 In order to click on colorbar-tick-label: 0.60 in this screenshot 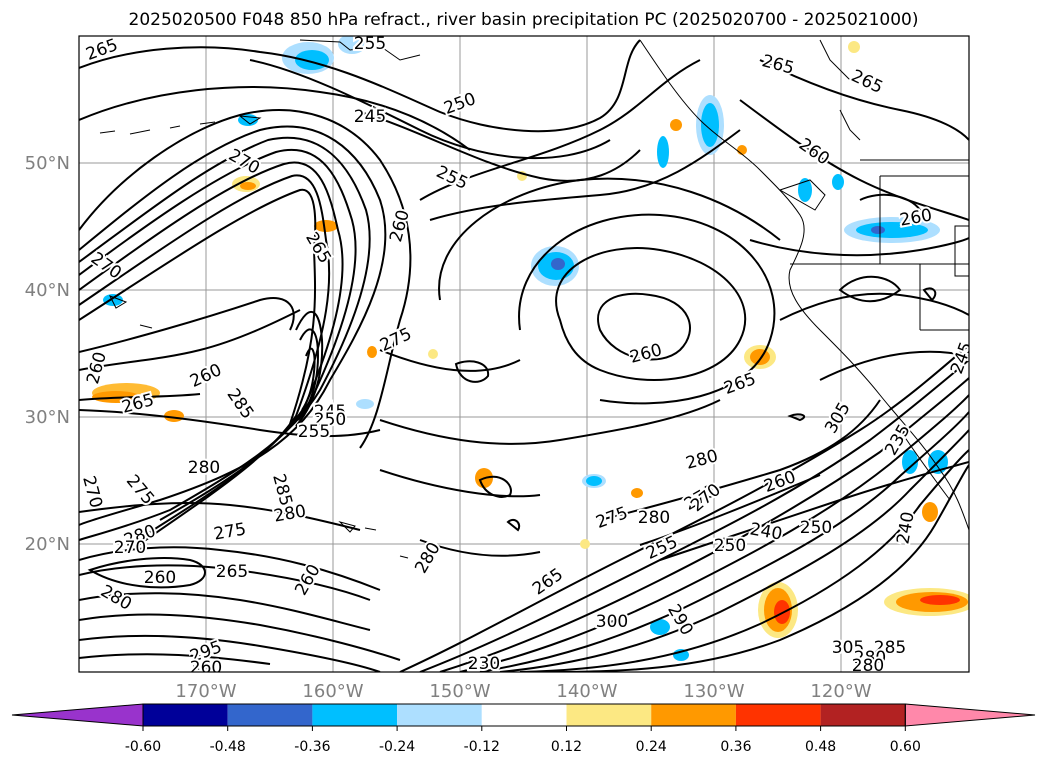, I will do `click(905, 747)`.